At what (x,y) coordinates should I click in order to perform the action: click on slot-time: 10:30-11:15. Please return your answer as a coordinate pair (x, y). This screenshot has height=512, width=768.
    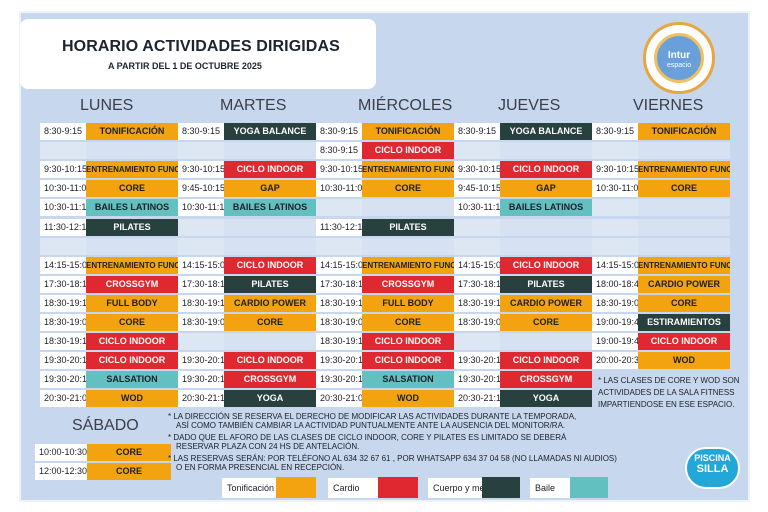
    Looking at the image, I should click on (65, 208).